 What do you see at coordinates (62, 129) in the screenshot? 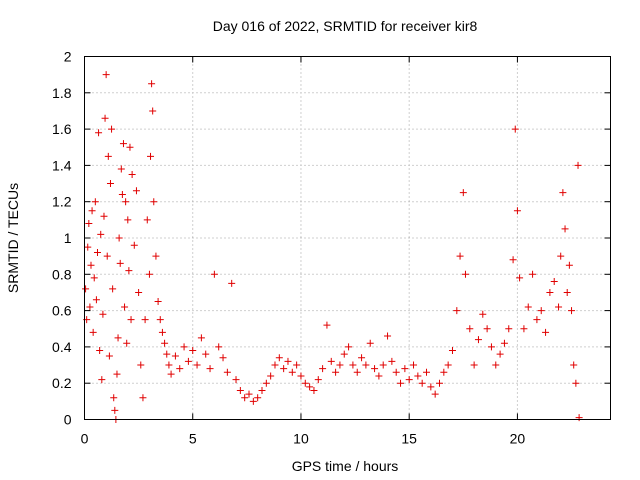
I see `y-tick-label: 1.6` at bounding box center [62, 129].